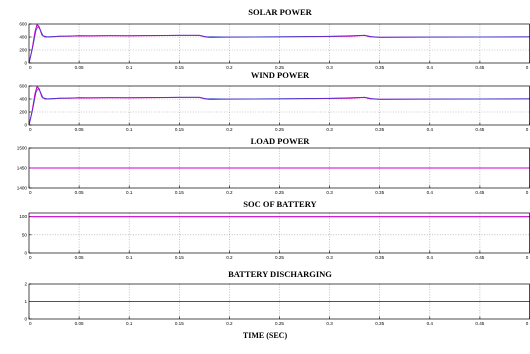 The width and height of the screenshot is (530, 354). What do you see at coordinates (281, 141) in the screenshot?
I see `chart-title: LOAD POWER` at bounding box center [281, 141].